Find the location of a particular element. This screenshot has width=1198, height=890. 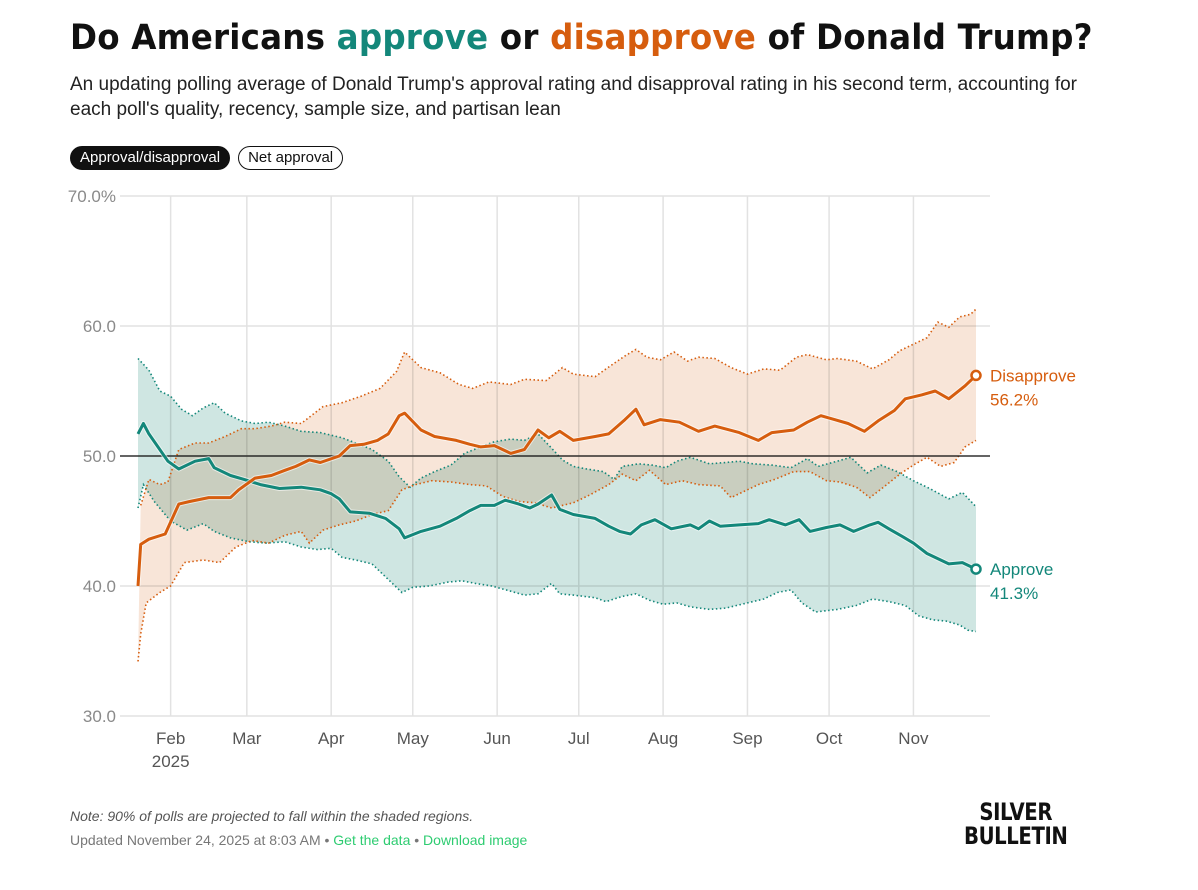

x-tick-label: May is located at coordinates (413, 738).